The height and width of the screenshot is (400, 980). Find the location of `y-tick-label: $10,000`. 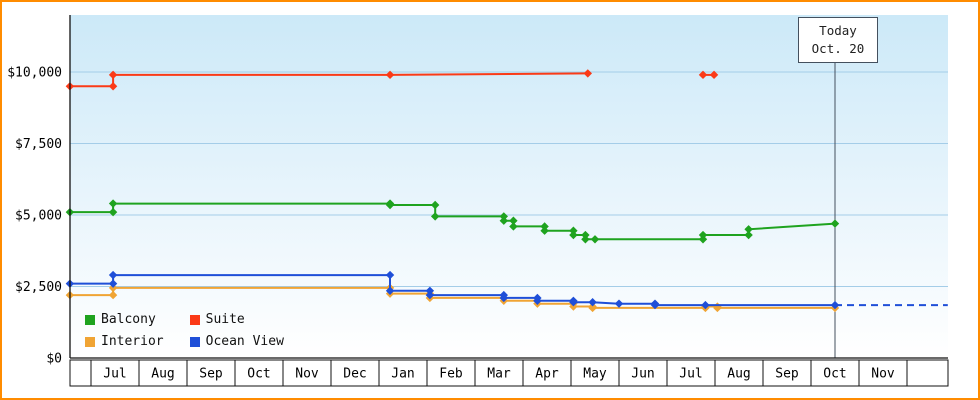

y-tick-label: $10,000 is located at coordinates (34, 73).